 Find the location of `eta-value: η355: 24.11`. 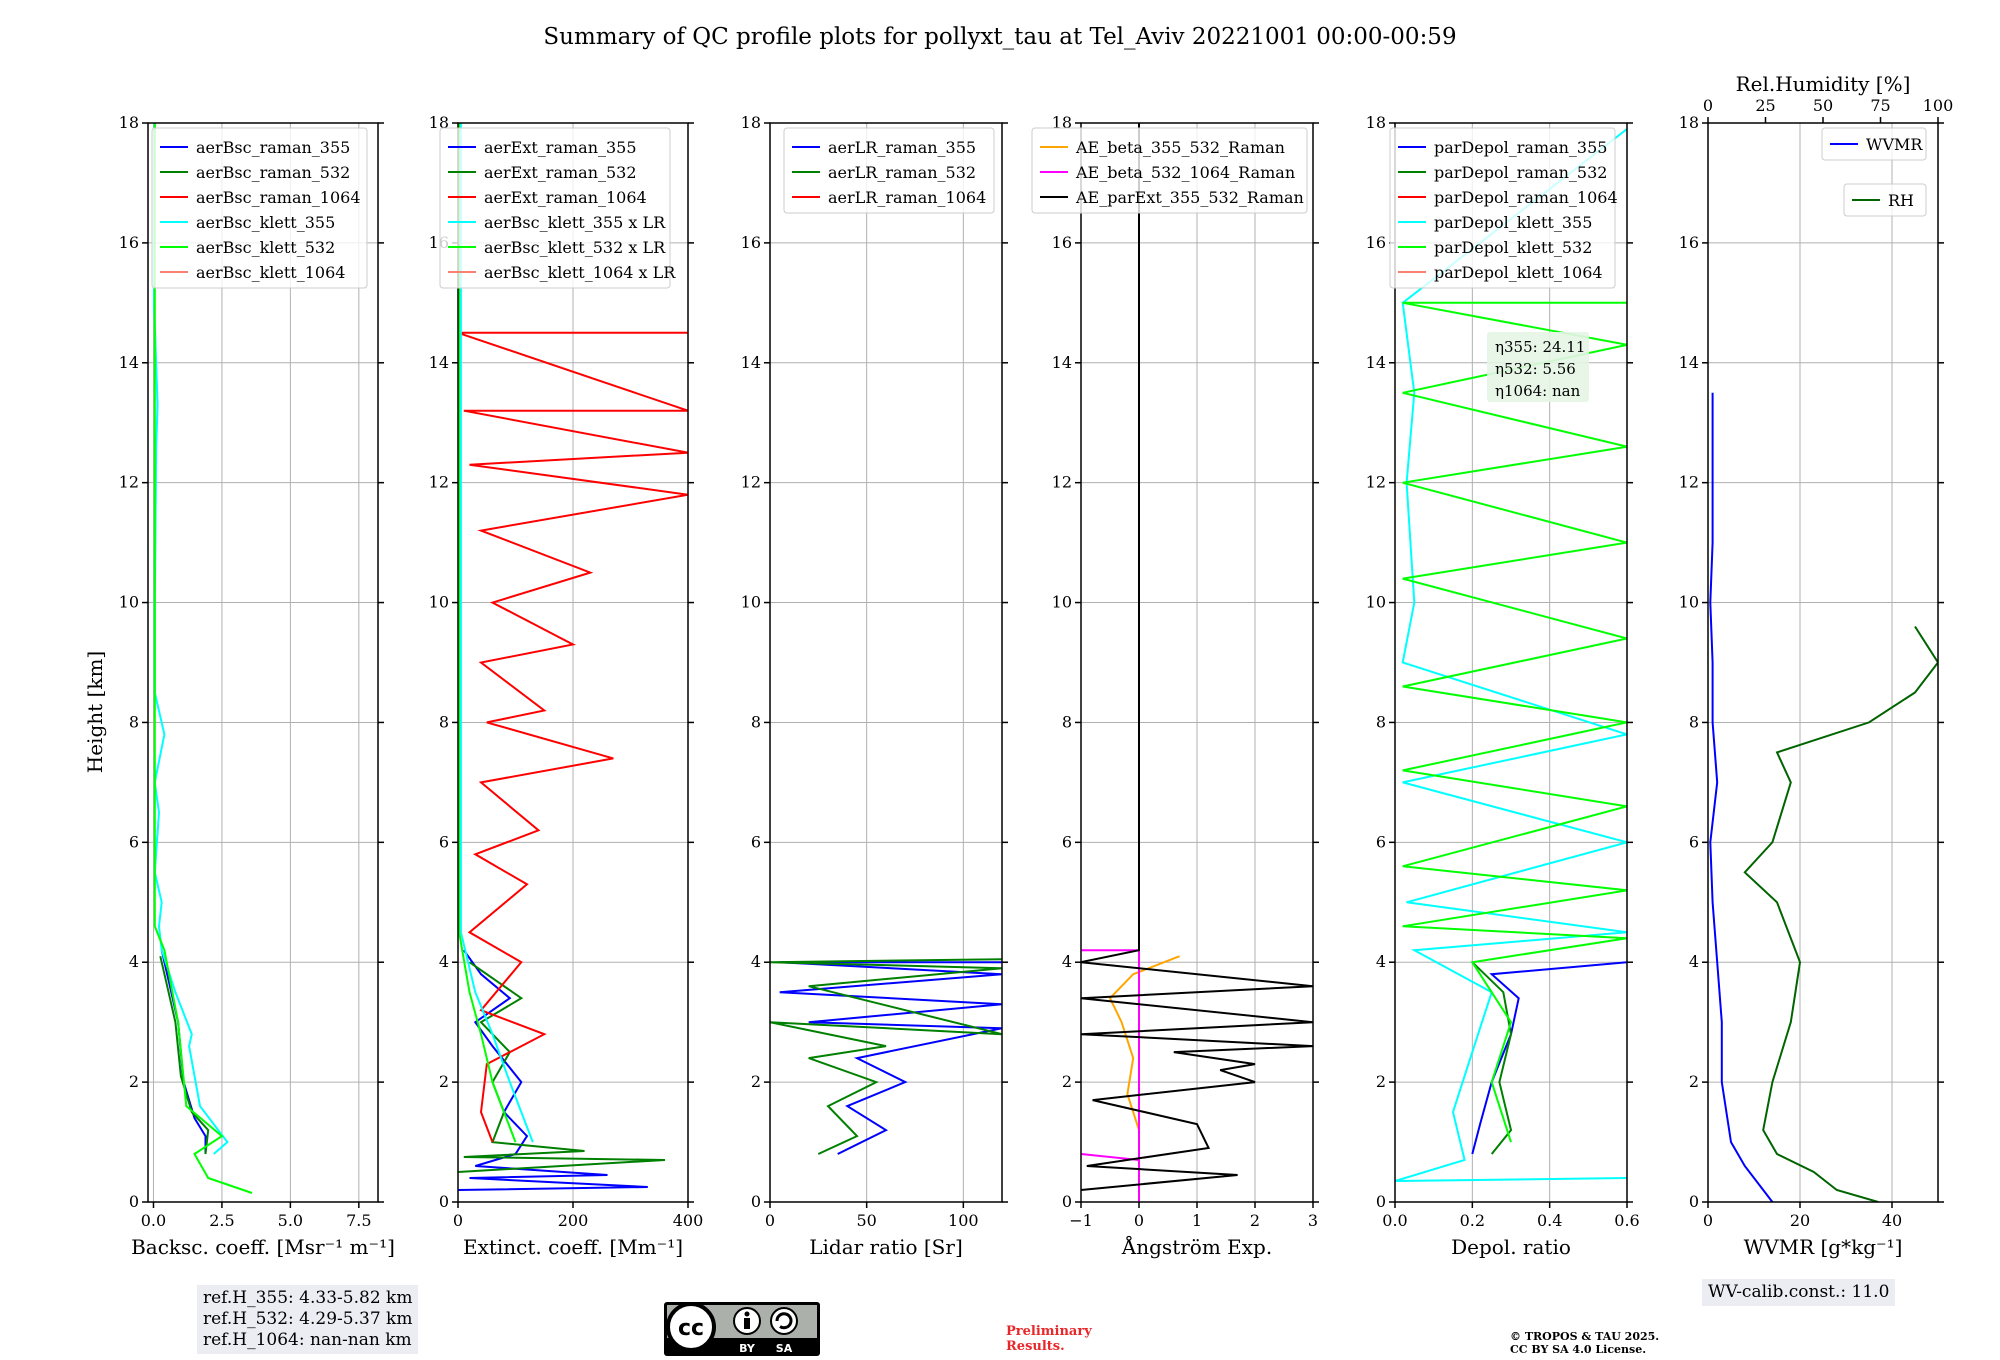

eta-value: η355: 24.11 is located at coordinates (1540, 347).